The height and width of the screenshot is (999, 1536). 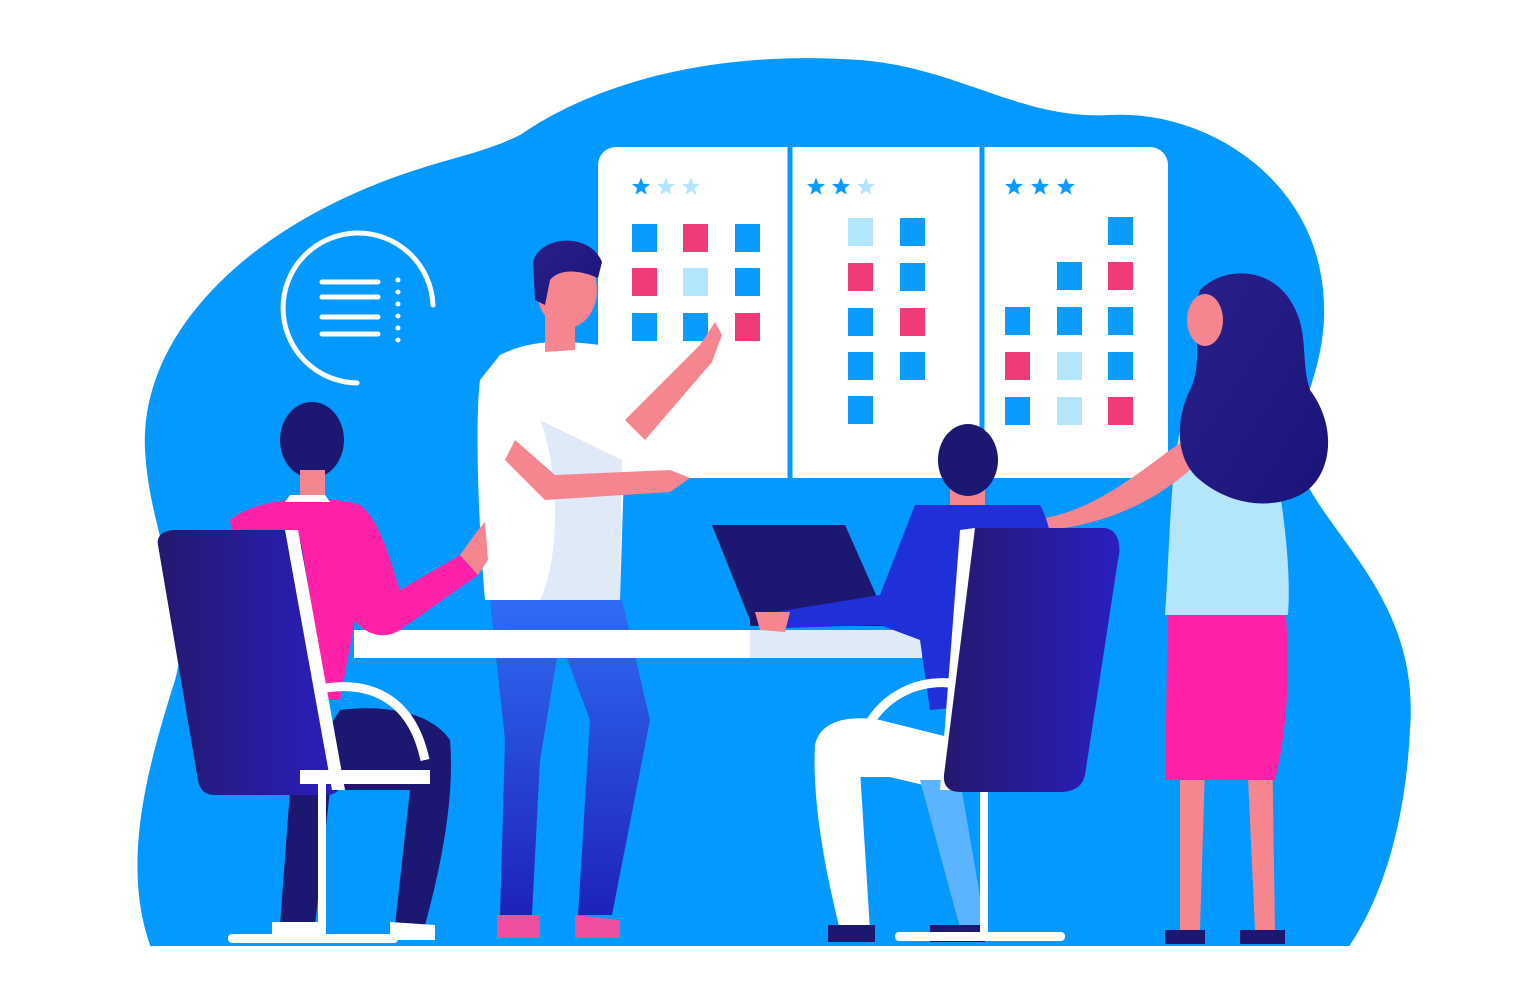 What do you see at coordinates (1187, 609) in the screenshot?
I see `woman` at bounding box center [1187, 609].